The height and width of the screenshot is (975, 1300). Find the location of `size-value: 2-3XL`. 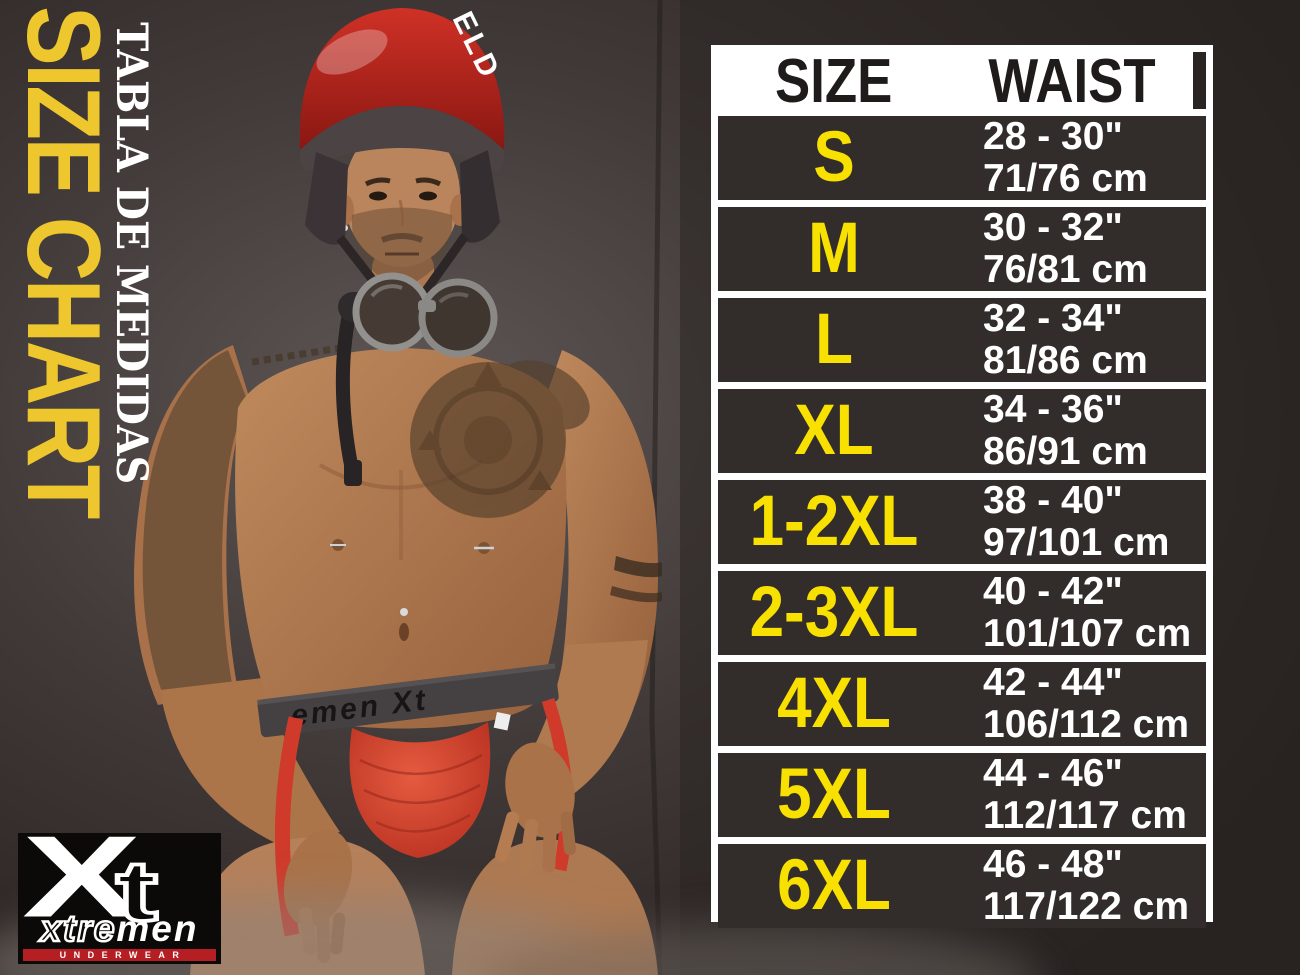

size-value: 2-3XL is located at coordinates (834, 612).